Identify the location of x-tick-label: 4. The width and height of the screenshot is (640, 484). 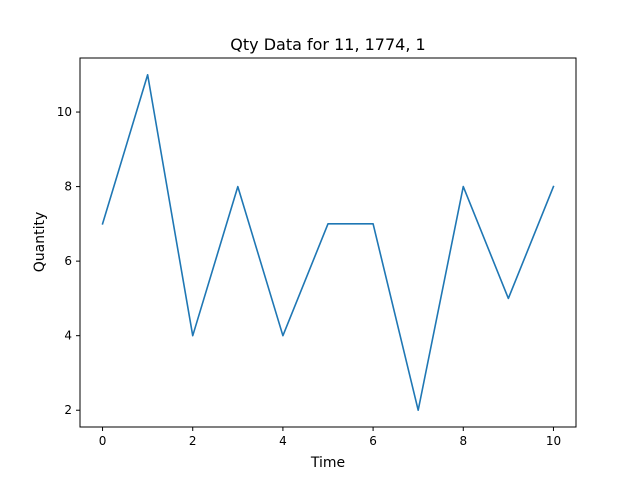
(283, 441).